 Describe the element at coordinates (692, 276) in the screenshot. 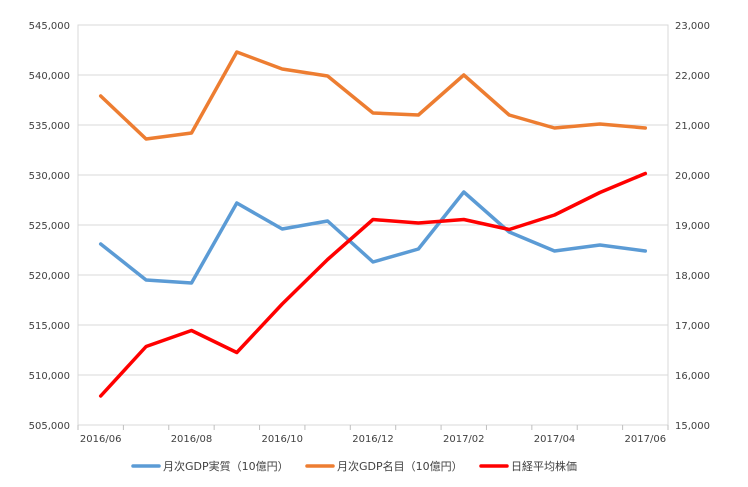

I see `y-right-tick-label: 18,000` at that location.